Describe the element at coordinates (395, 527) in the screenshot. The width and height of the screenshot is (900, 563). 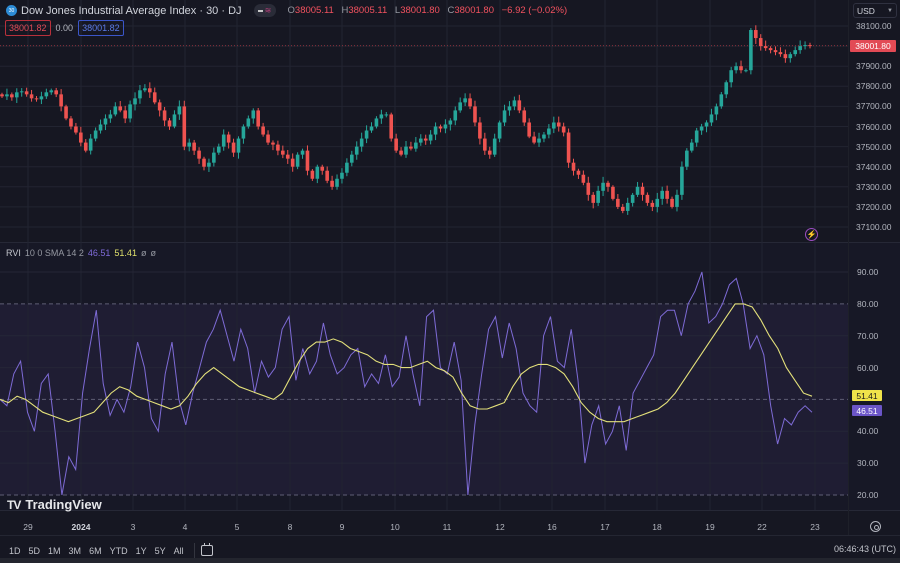
I see `time-axis-label: 10` at that location.